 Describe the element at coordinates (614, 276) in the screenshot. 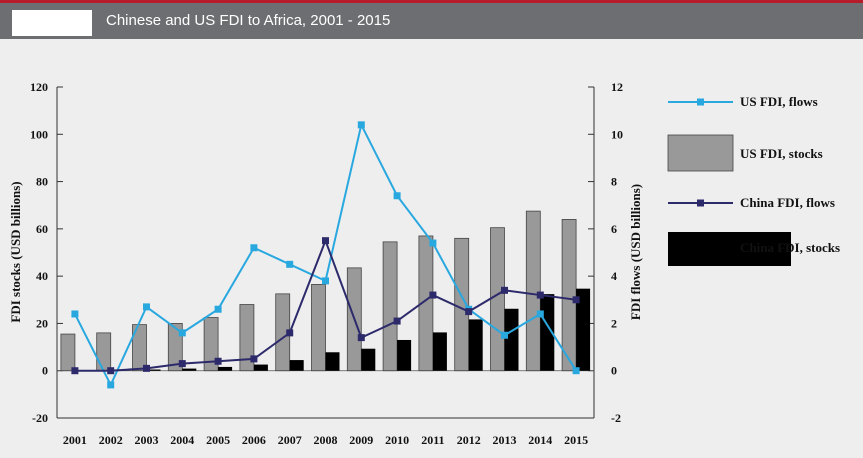

I see `right-tick-label: 4` at that location.